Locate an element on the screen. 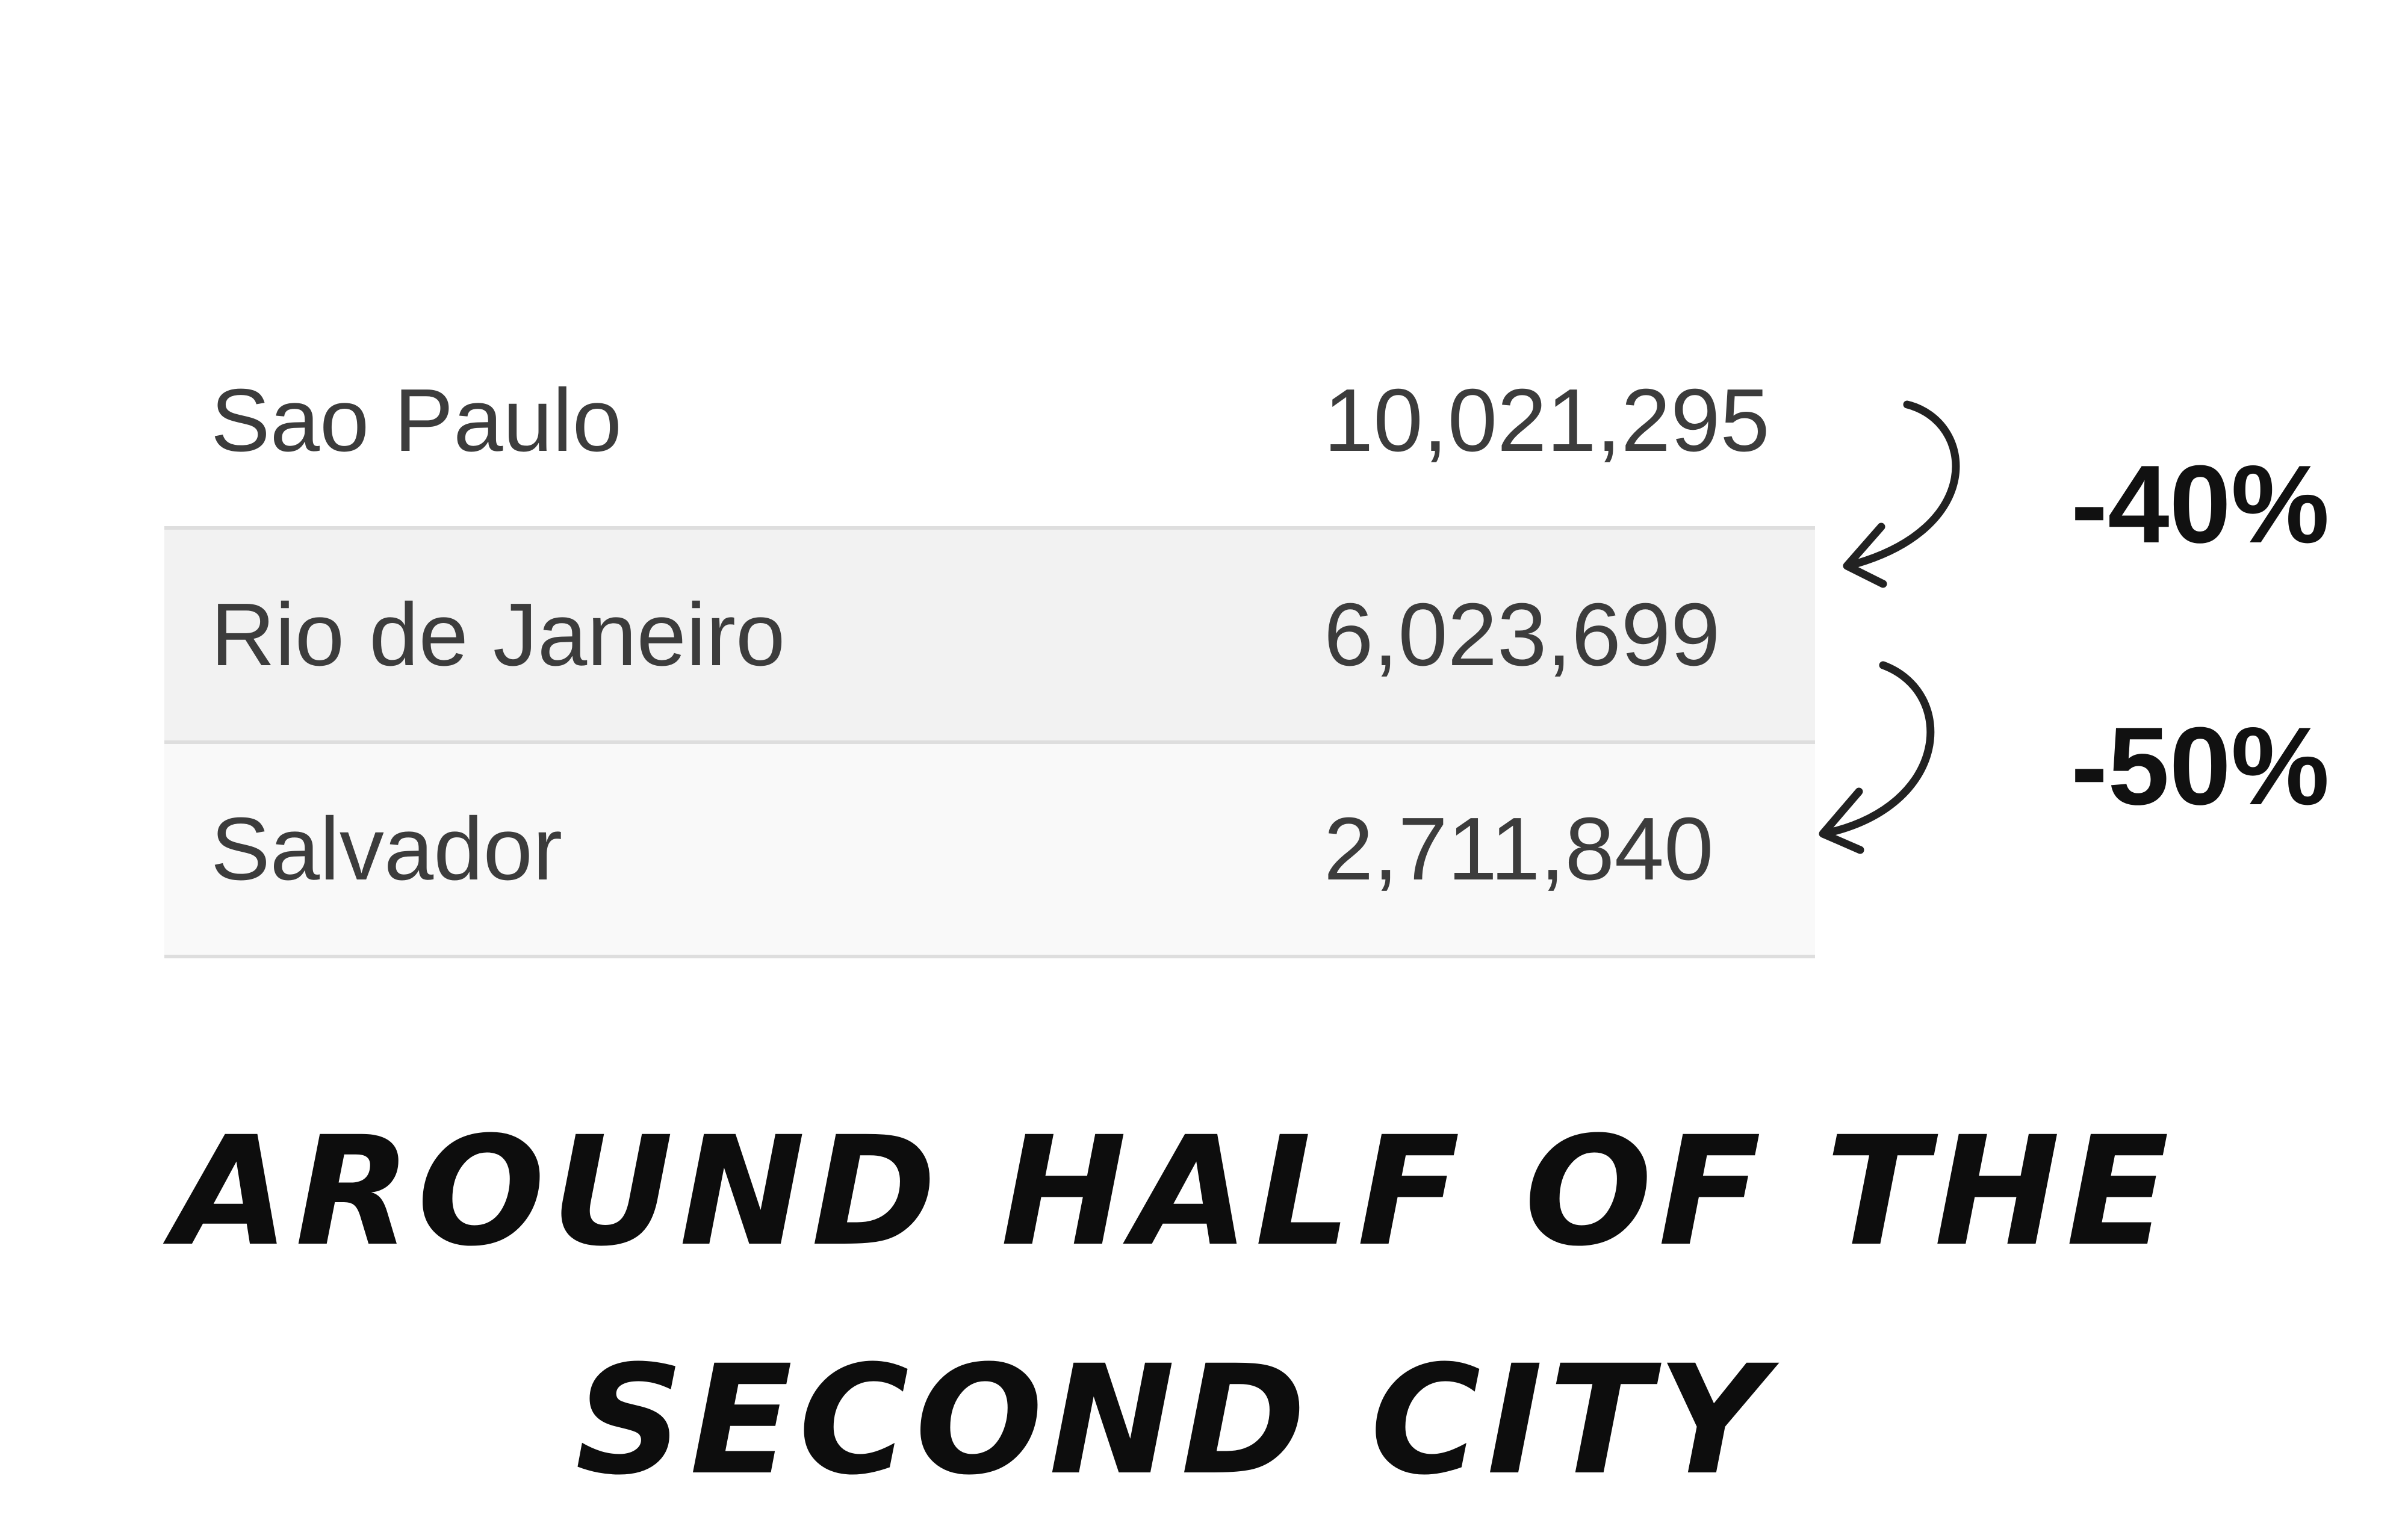  table-row: Salvador 2,711,840 is located at coordinates (989, 851).